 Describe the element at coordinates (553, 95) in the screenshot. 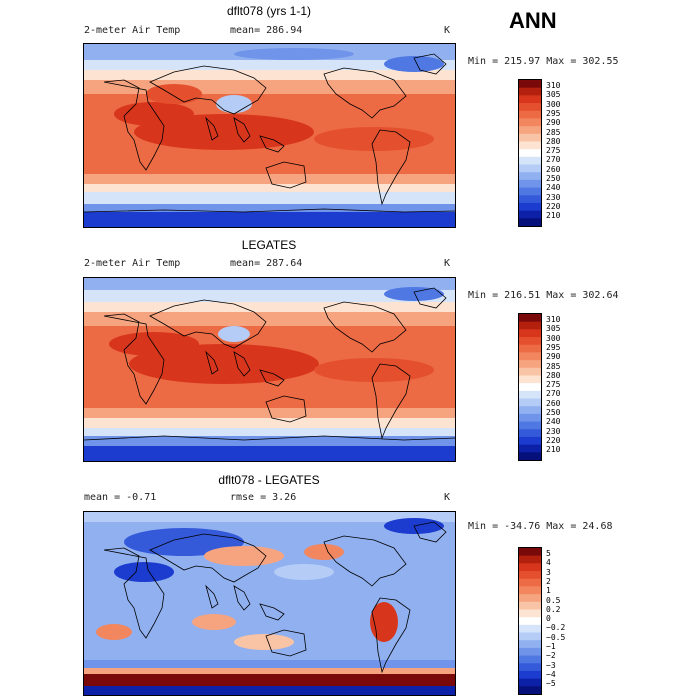

I see `legend-tick-label: 305` at that location.